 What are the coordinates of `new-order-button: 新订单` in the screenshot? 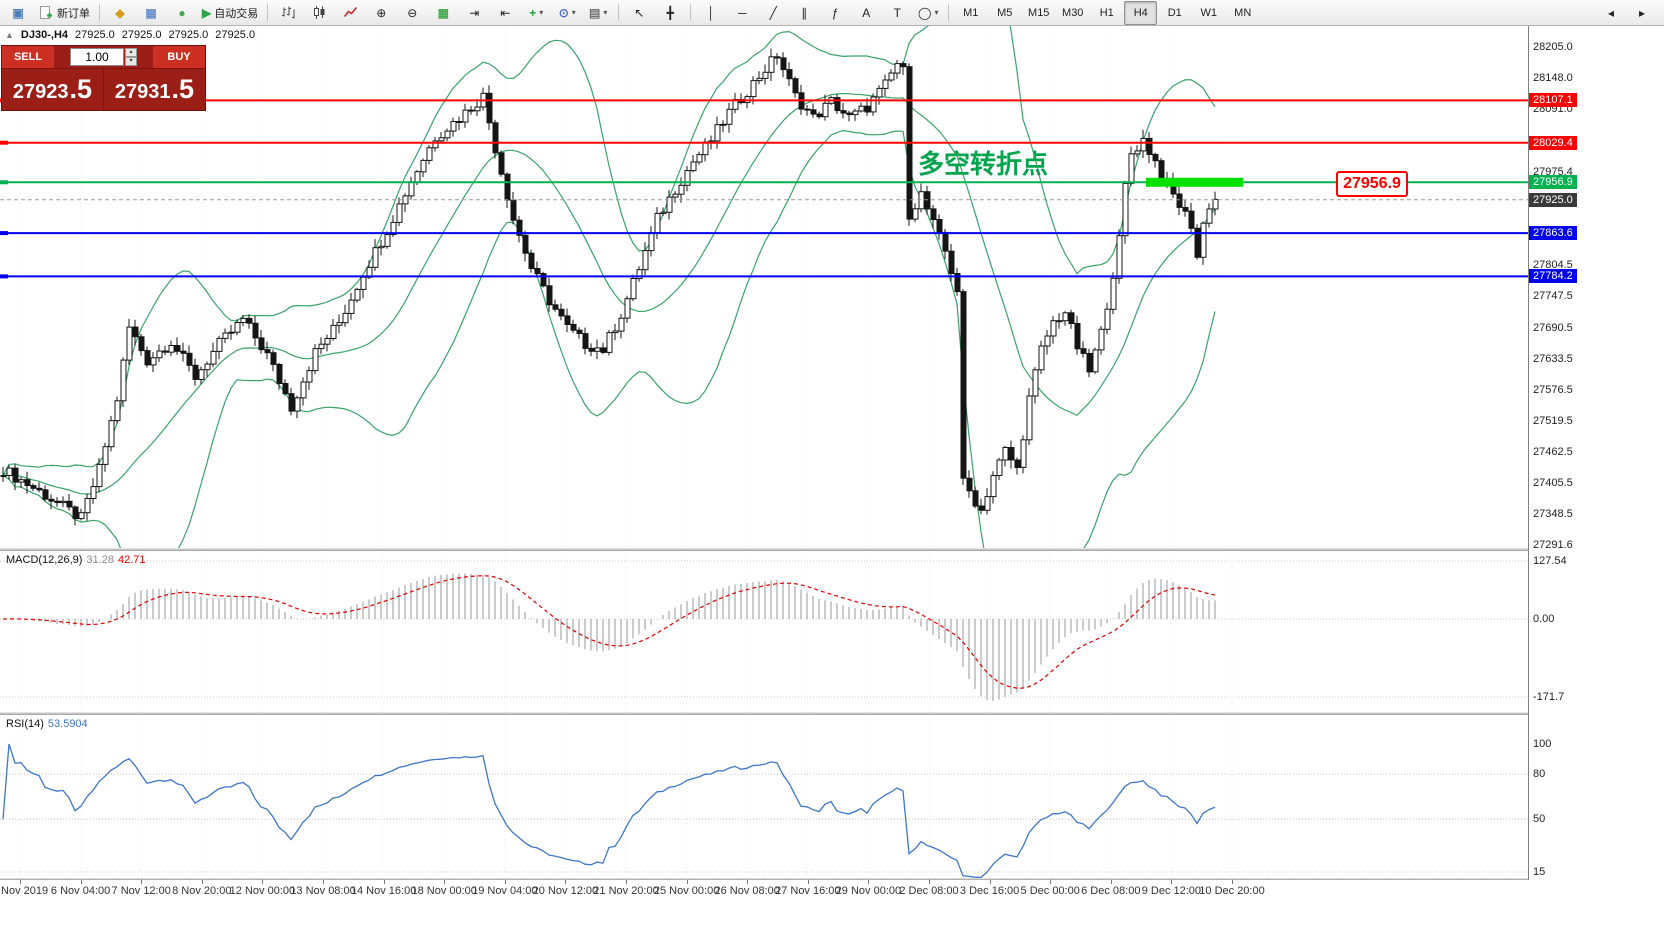 It's located at (64, 13).